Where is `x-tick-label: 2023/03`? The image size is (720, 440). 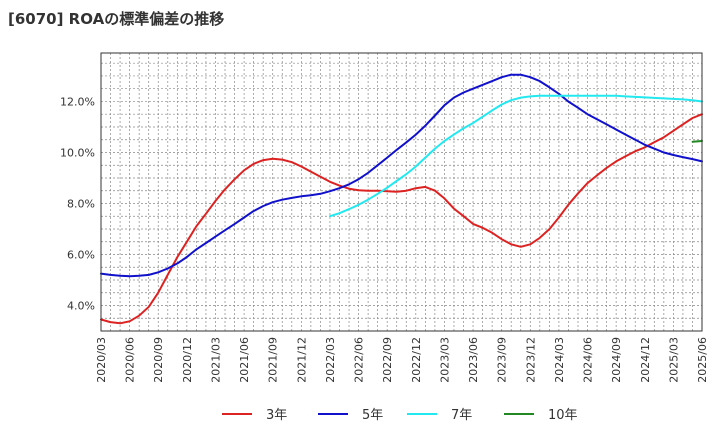
x-tick-label: 2023/03 is located at coordinates (444, 360).